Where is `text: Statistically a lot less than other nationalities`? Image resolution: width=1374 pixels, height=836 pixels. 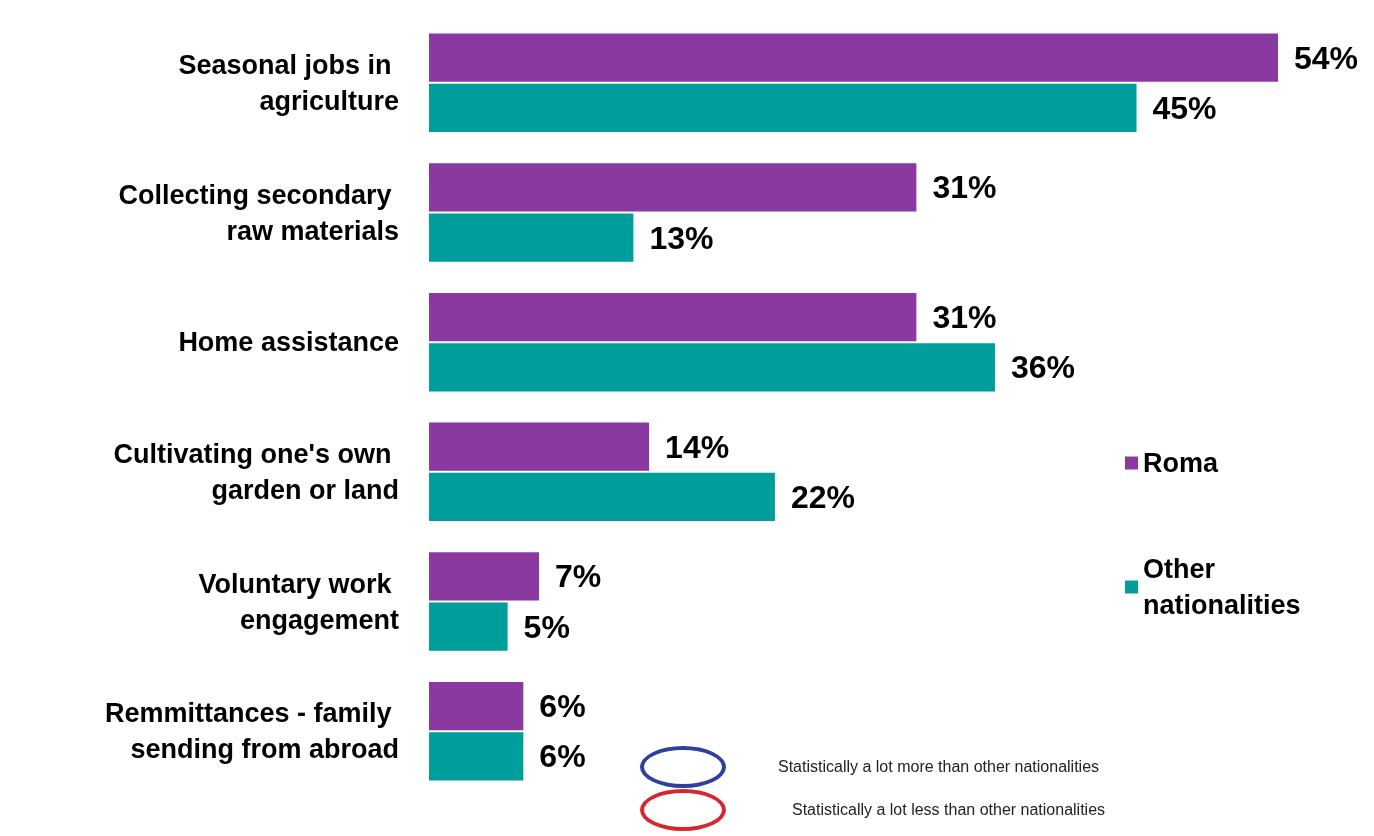
text: Statistically a lot less than other nationalities is located at coordinates (949, 810).